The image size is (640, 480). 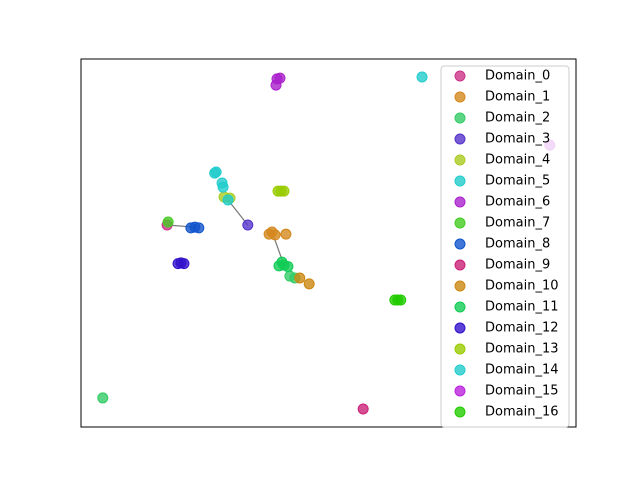 I want to click on legend-label: Domain_6, so click(x=517, y=202).